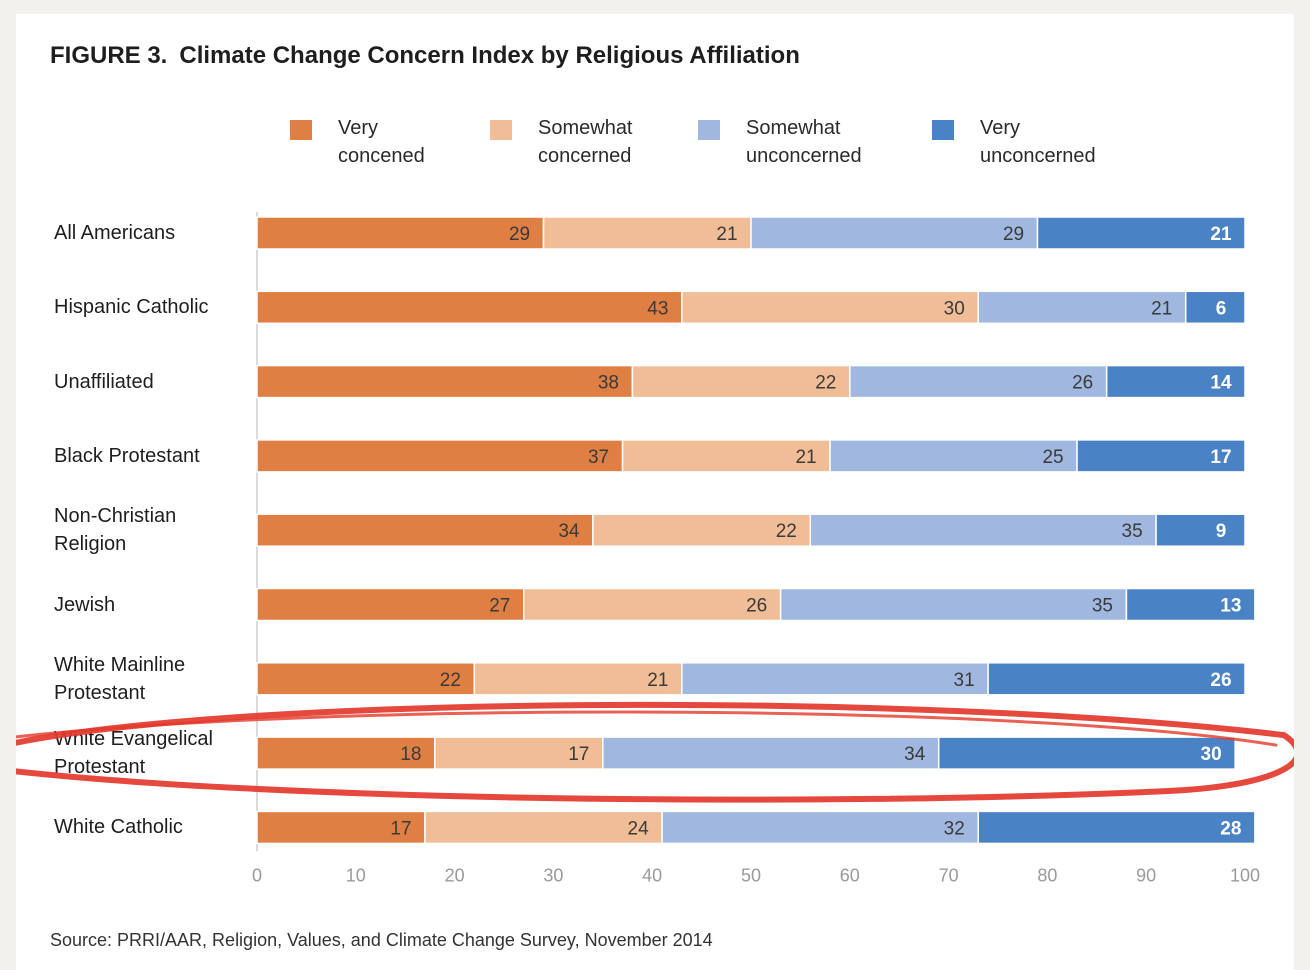 This screenshot has width=1310, height=970. What do you see at coordinates (608, 383) in the screenshot?
I see `data-label: 38` at bounding box center [608, 383].